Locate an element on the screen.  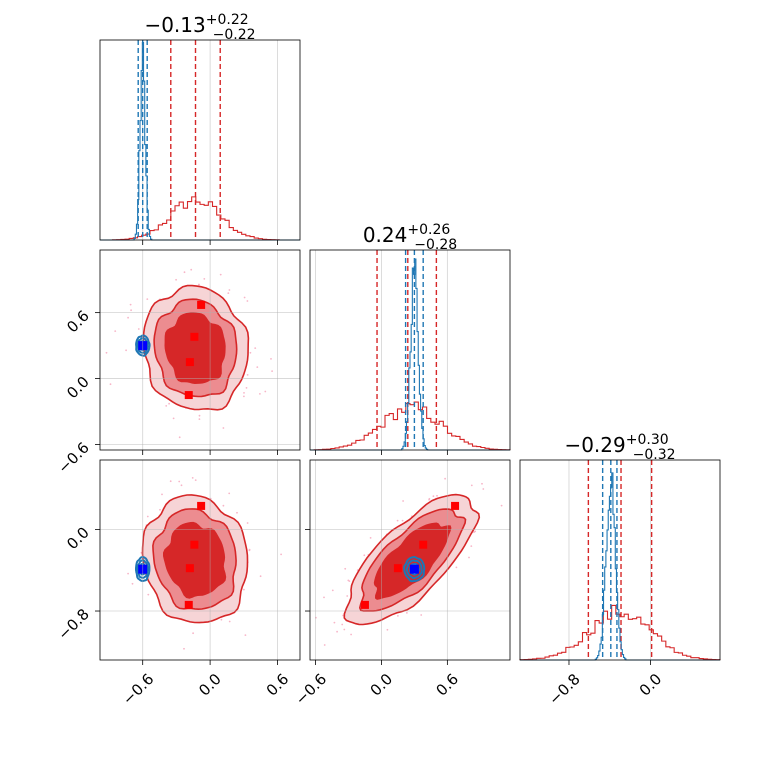
panel-hist-1-frame is located at coordinates (200, 140).